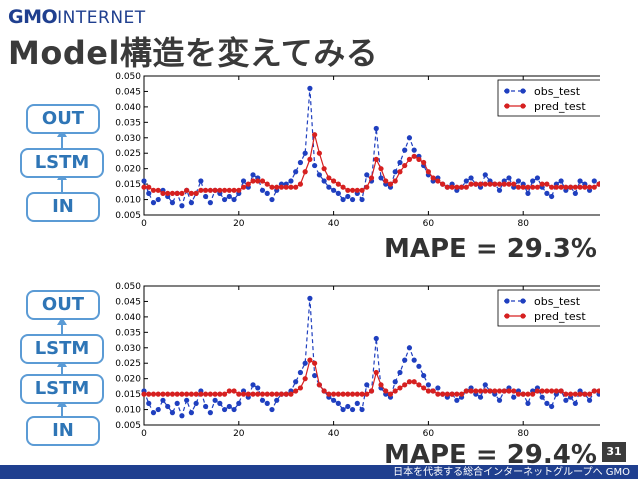  I want to click on page-number: 31, so click(614, 452).